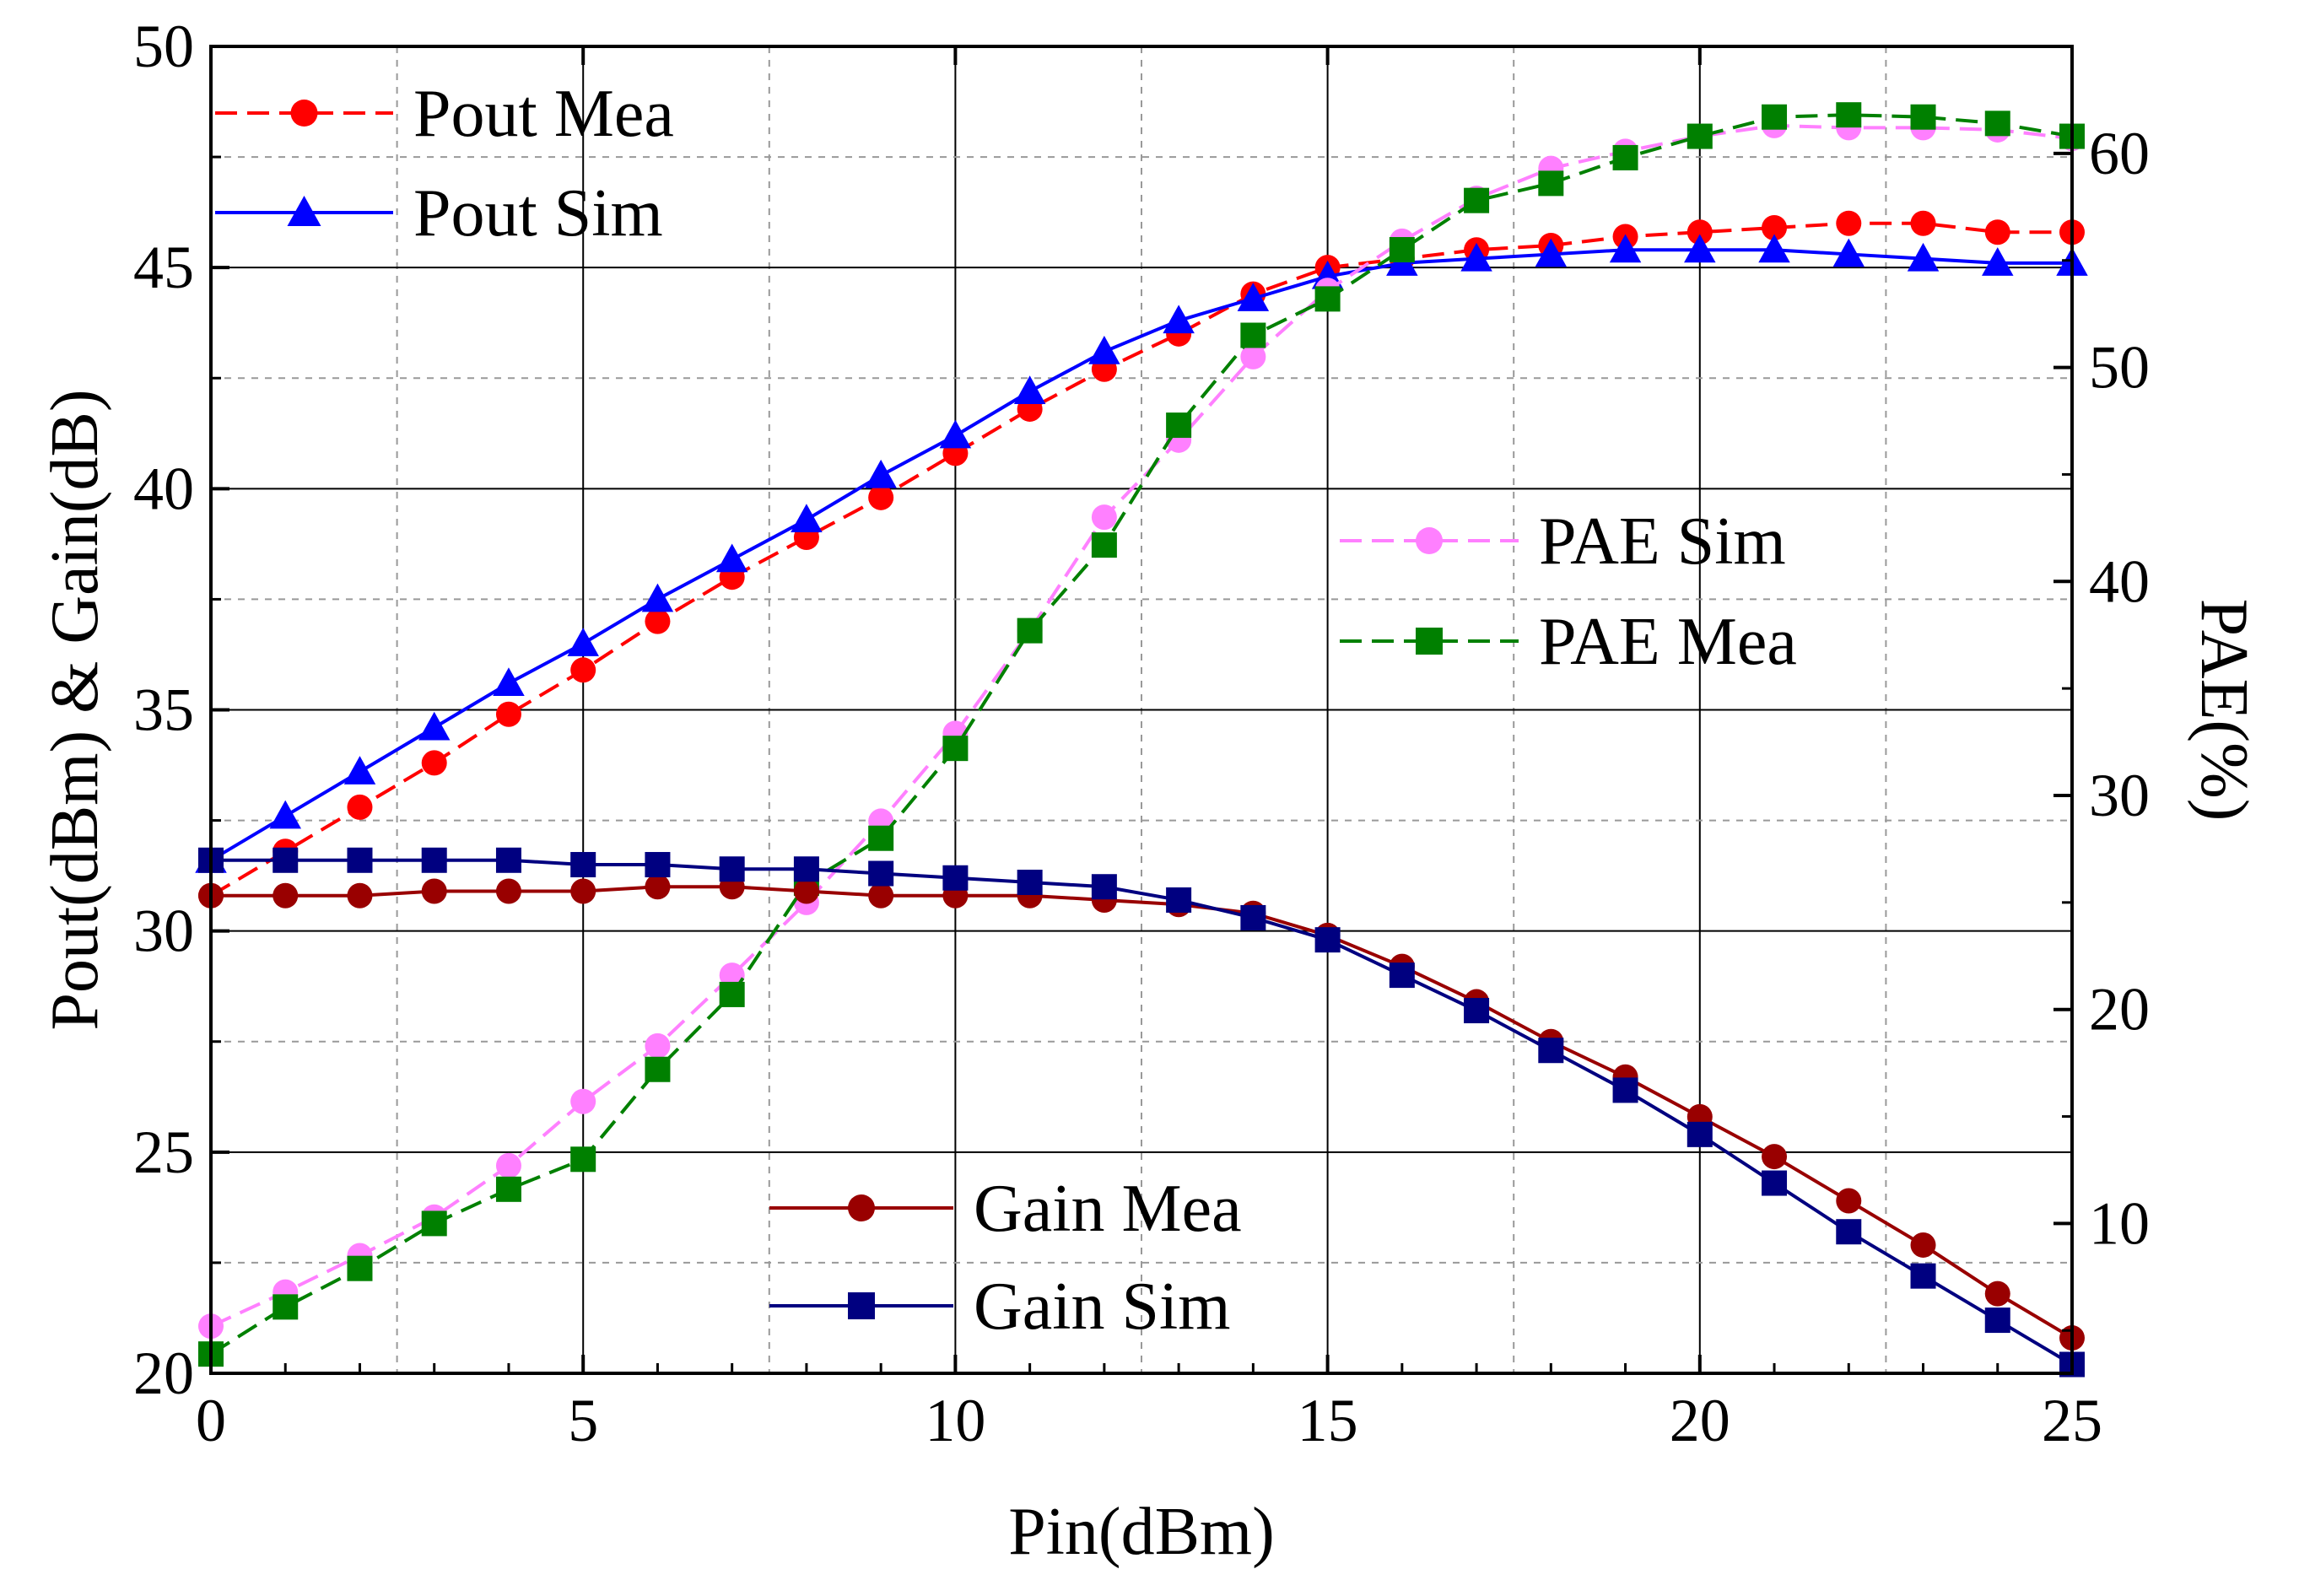 Image resolution: width=2299 pixels, height=1596 pixels. I want to click on x-axis-title: Pin(dBm), so click(1141, 1532).